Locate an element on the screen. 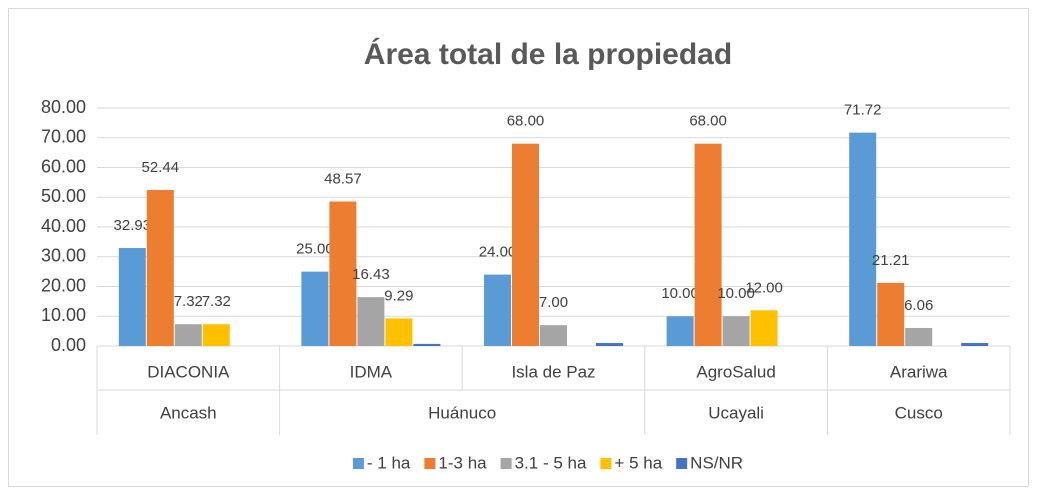 The height and width of the screenshot is (495, 1038). x-tick-label: Isla de Paz is located at coordinates (553, 371).